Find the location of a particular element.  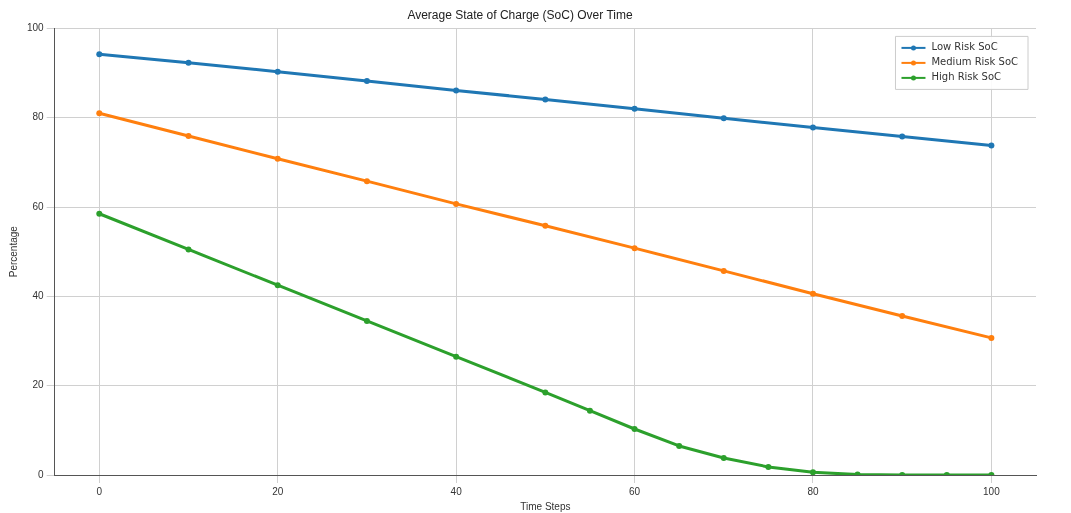

y-tick-label: 80 is located at coordinates (38, 117).